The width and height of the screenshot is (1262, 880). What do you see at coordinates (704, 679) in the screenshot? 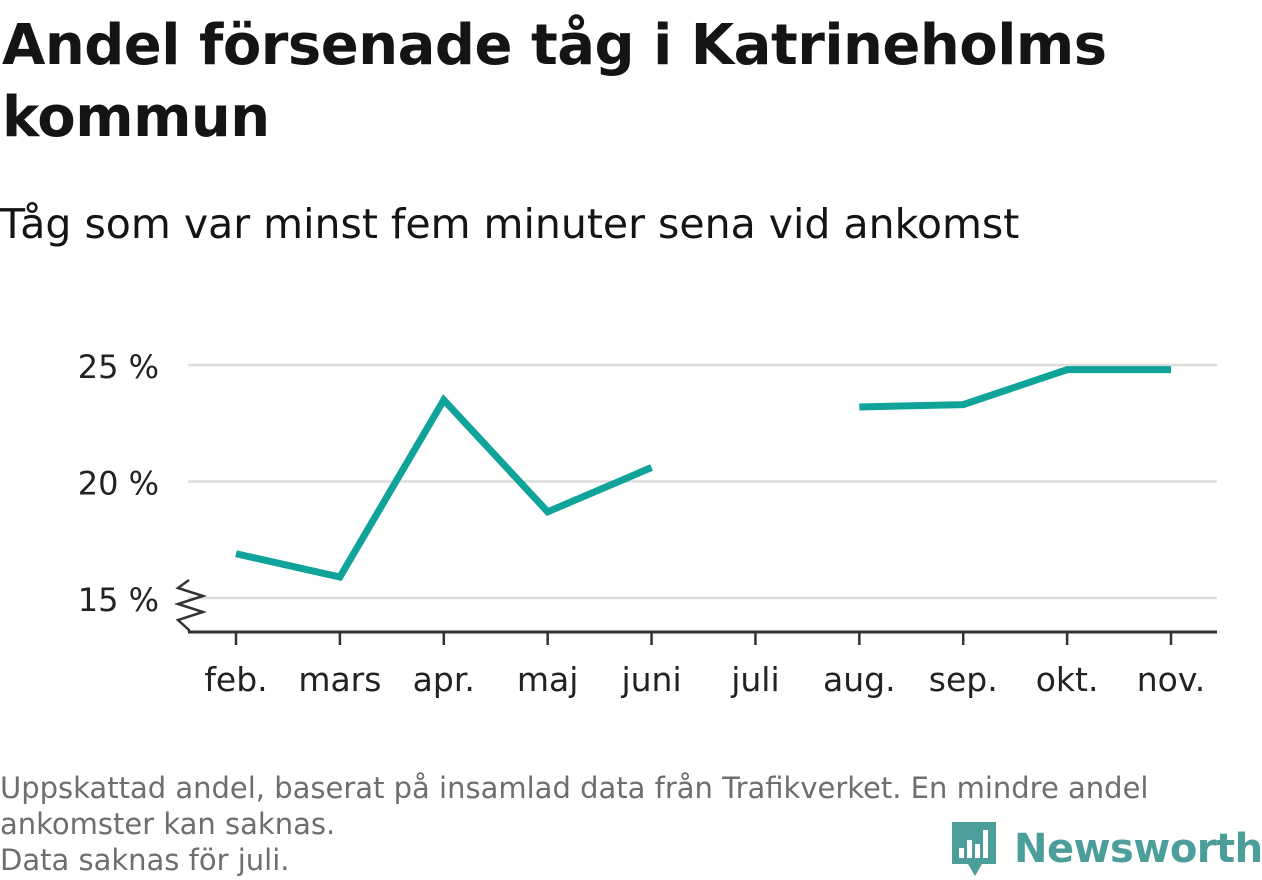
I see `x-tick-labels: feb. mars apr. maj juni juli aug. sep. okt. nov.` at bounding box center [704, 679].